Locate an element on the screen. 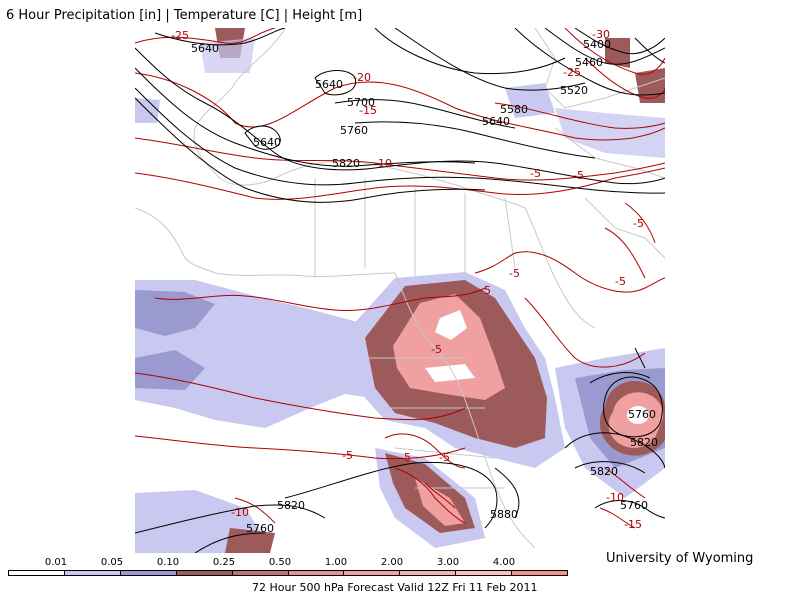  scale-label: 0.05 is located at coordinates (112, 562).